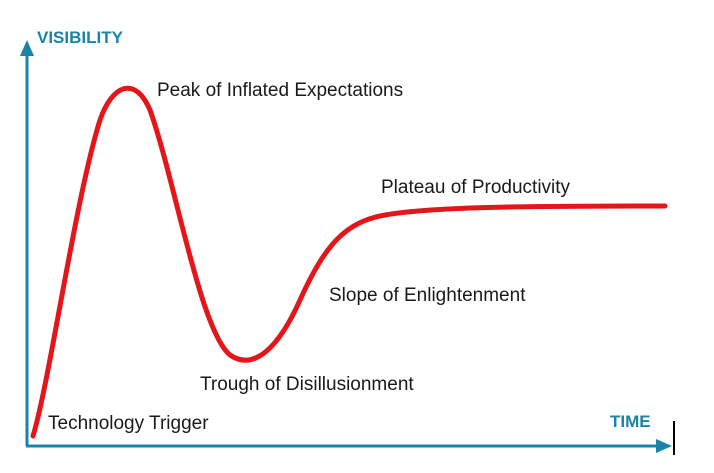  I want to click on y-axis-arrow-icon, so click(27, 48).